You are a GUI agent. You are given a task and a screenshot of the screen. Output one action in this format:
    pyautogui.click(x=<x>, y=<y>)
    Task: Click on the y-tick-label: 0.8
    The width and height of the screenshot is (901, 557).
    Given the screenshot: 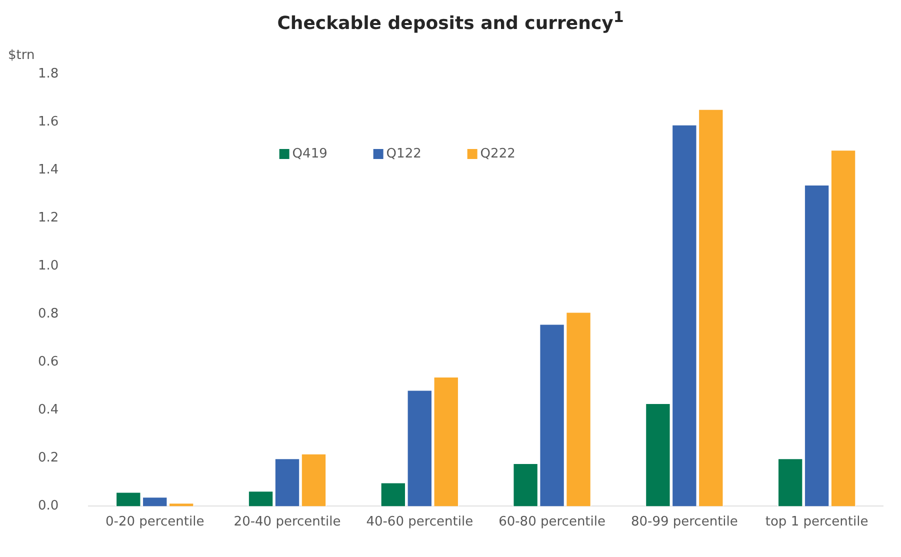 What is the action you would take?
    pyautogui.click(x=48, y=314)
    